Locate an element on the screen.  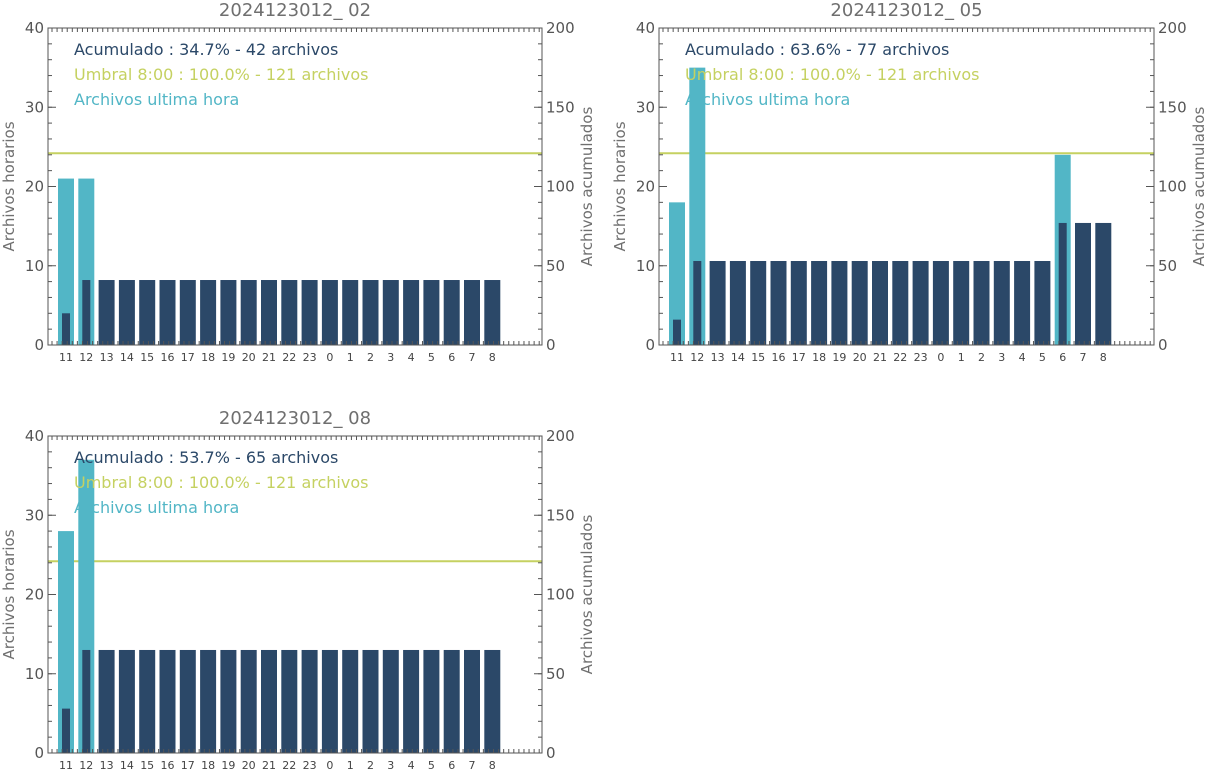
legend-acumulado: Acumulado : 53.7% - 65 archivos is located at coordinates (206, 457).